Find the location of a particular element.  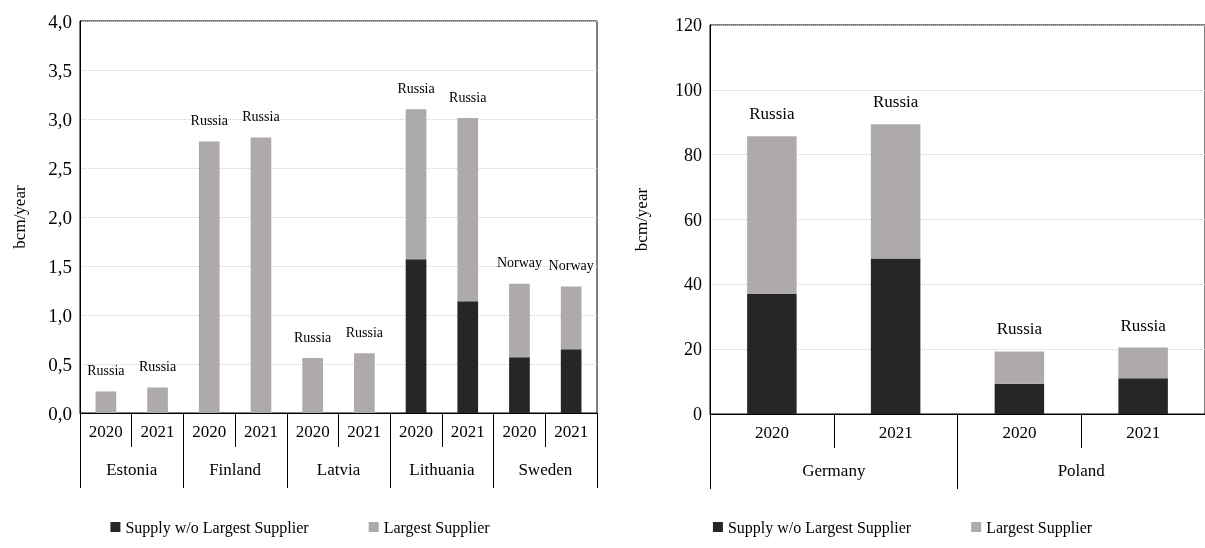

text: Estonia is located at coordinates (132, 469).